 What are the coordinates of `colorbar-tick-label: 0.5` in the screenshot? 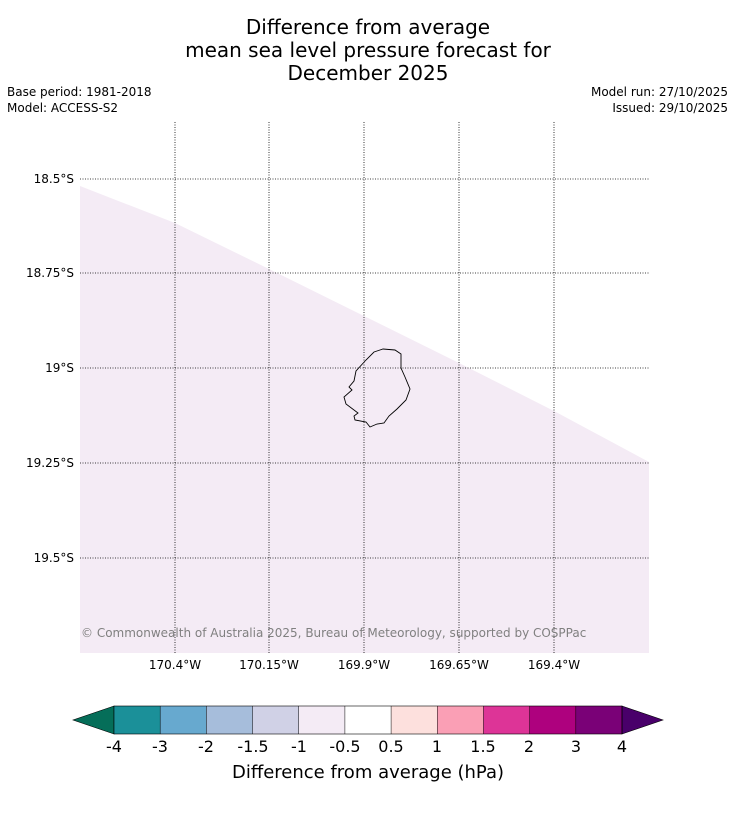 It's located at (390, 746).